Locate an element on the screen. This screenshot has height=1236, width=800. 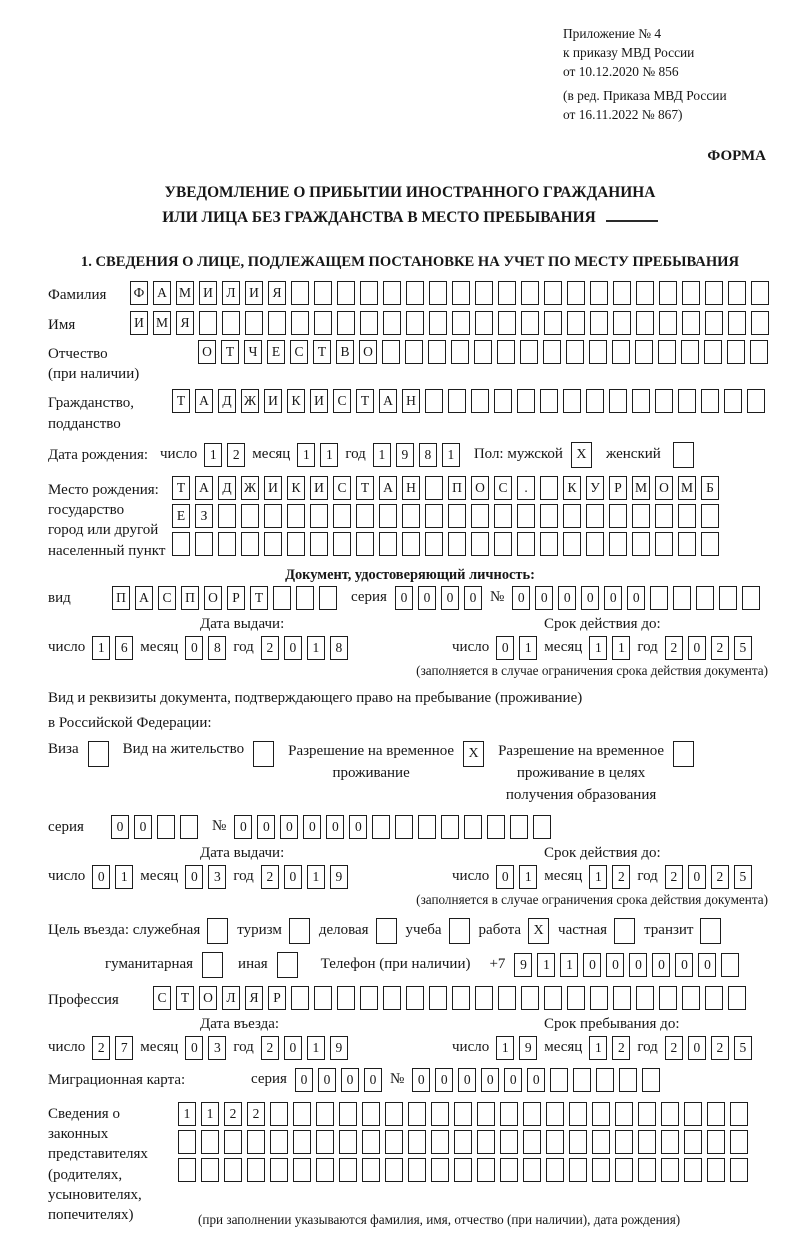
char-cell: Е is located at coordinates (276, 351).